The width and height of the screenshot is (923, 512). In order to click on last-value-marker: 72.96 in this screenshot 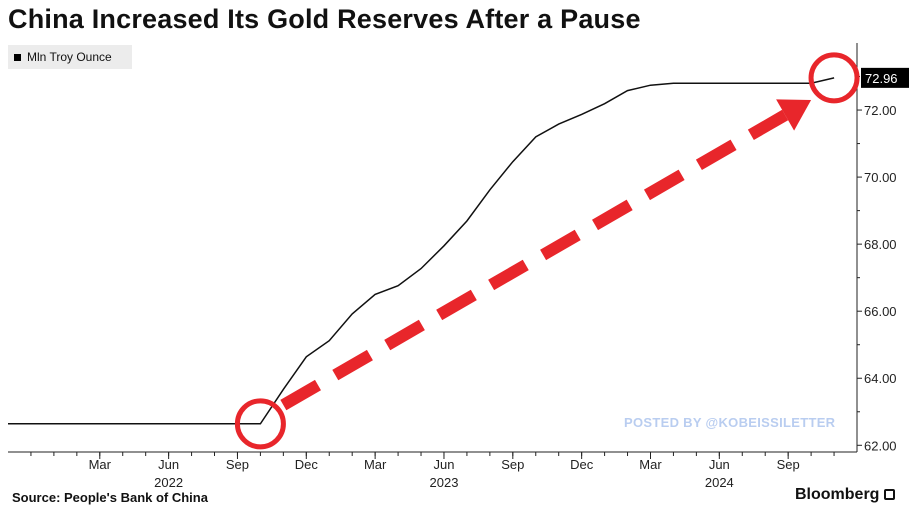, I will do `click(885, 77)`.